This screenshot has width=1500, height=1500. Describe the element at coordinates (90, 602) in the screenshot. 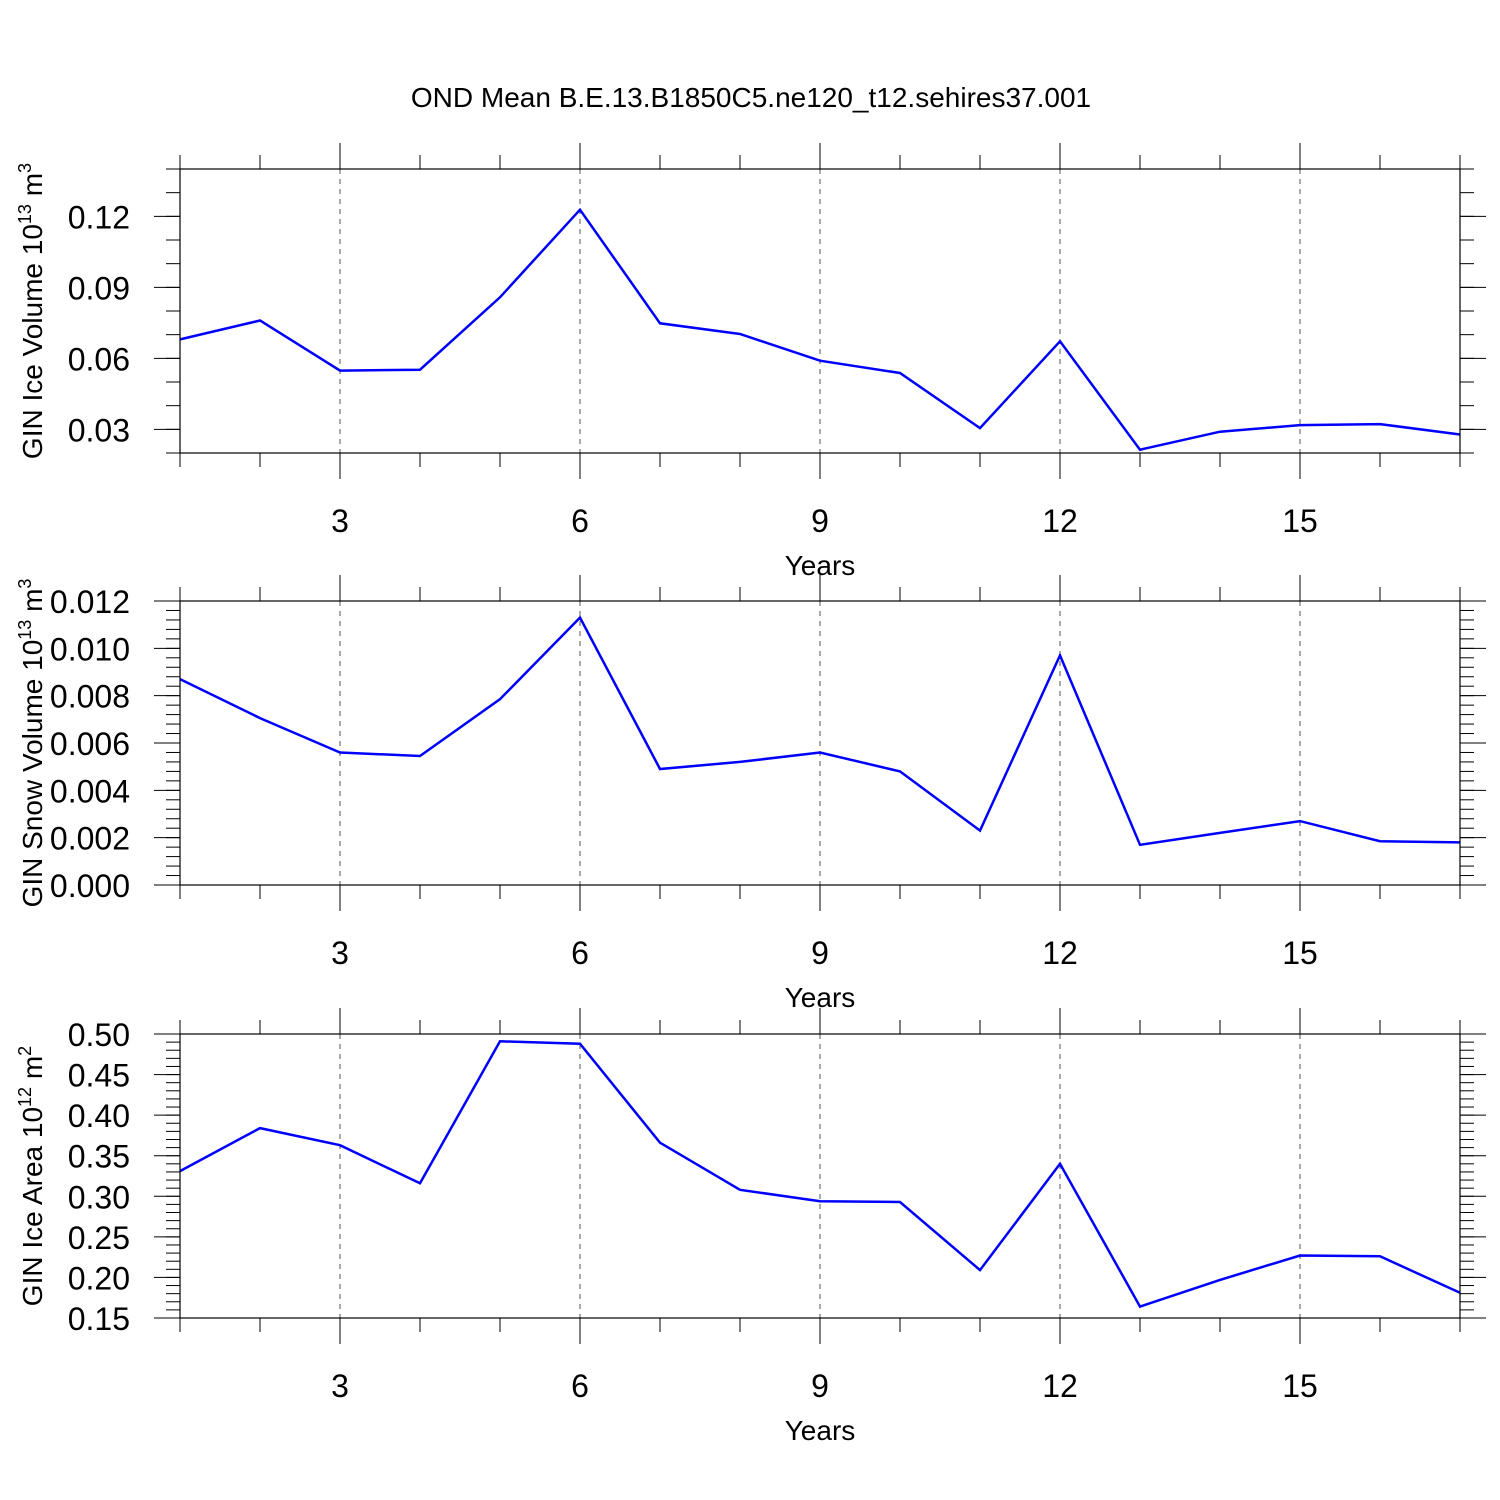

I see `y-tick-label: 0.012` at that location.